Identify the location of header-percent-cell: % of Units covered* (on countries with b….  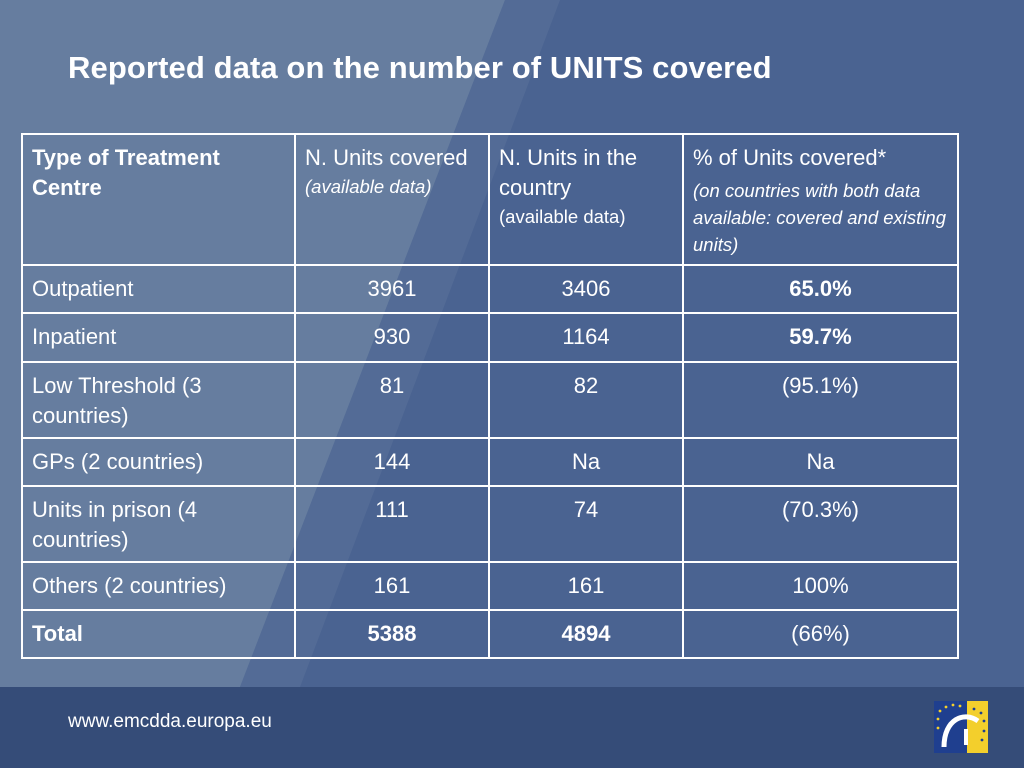
(820, 199).